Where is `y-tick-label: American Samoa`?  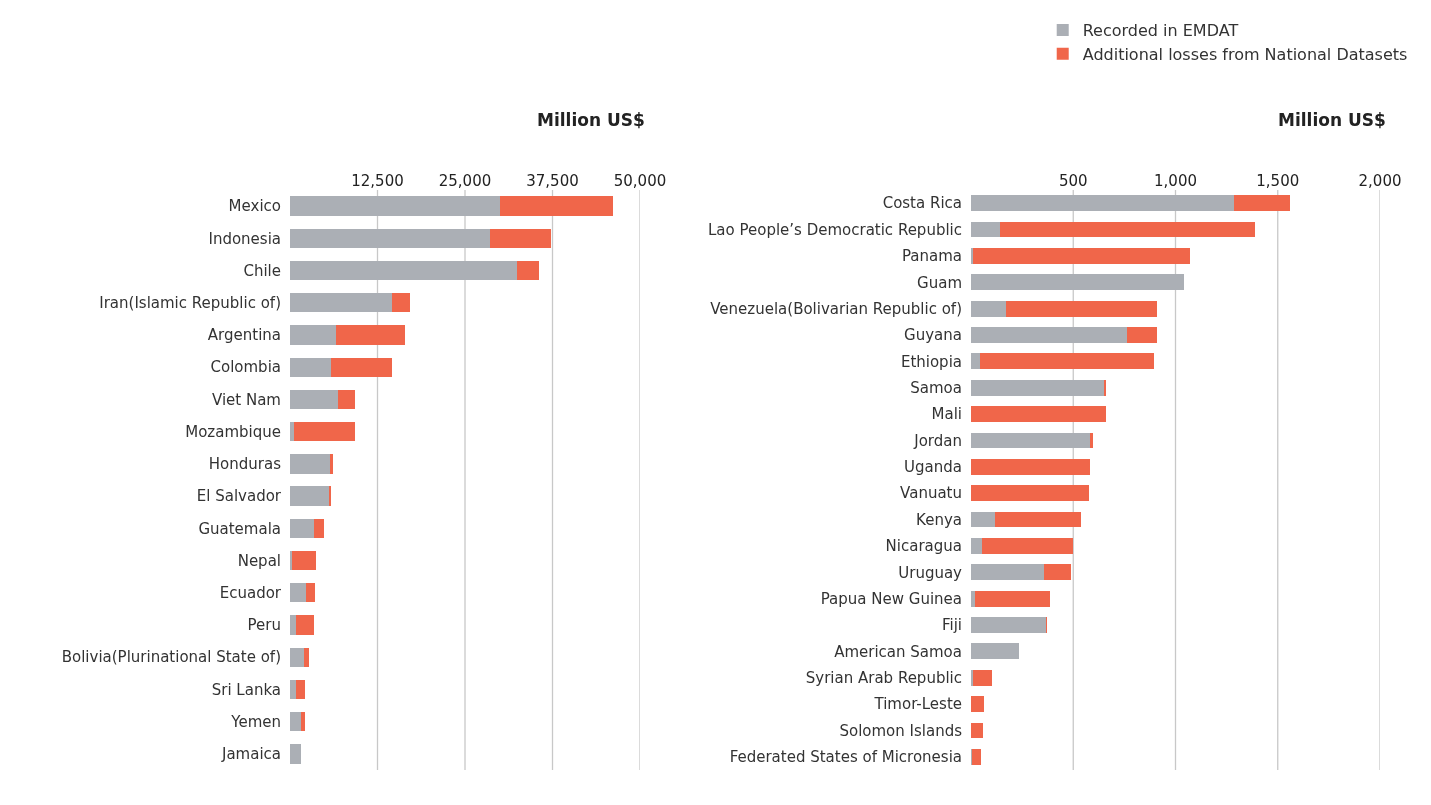 y-tick-label: American Samoa is located at coordinates (898, 651).